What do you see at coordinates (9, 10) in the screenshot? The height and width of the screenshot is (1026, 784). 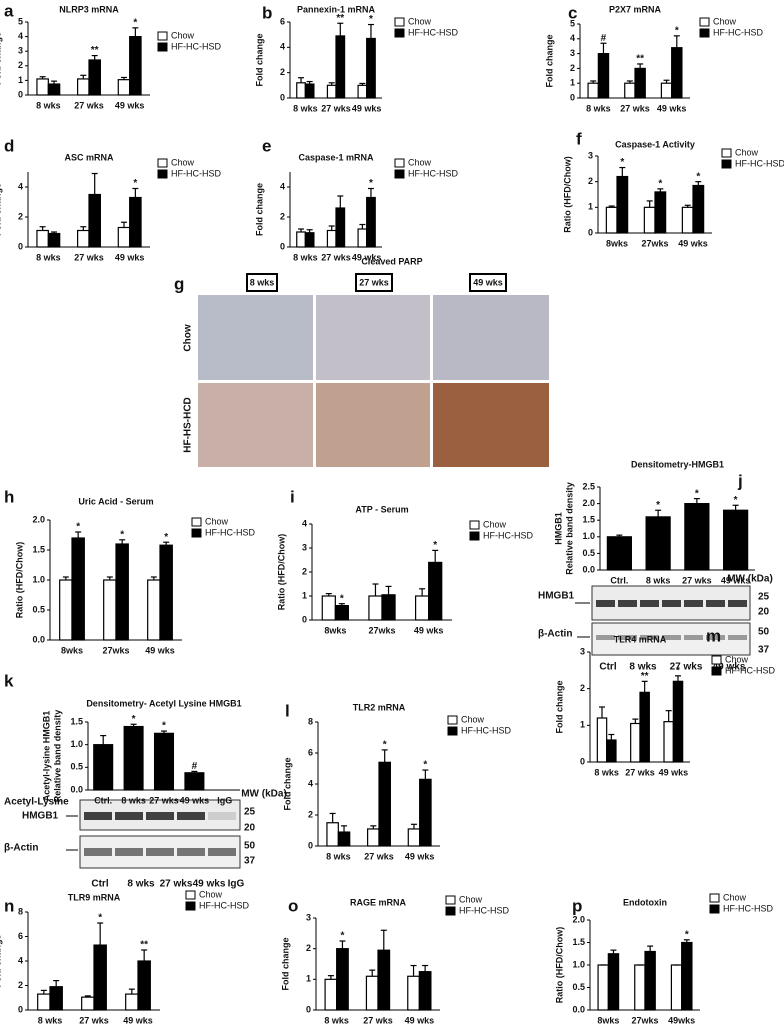 I see `panel-letter: a` at bounding box center [9, 10].